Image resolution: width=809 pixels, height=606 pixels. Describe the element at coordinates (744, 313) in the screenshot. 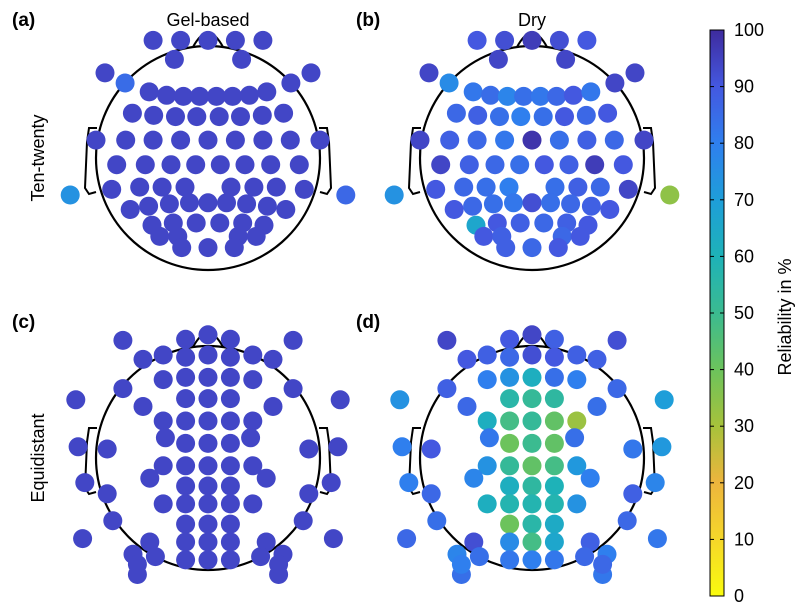

I see `colorbar-tick-label: 50` at that location.